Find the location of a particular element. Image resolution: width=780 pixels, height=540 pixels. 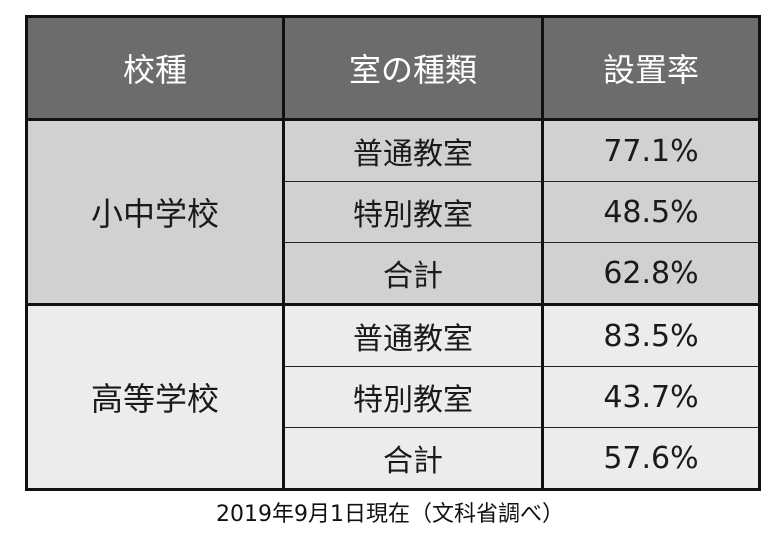

rate-cell: 48.5% is located at coordinates (651, 212).